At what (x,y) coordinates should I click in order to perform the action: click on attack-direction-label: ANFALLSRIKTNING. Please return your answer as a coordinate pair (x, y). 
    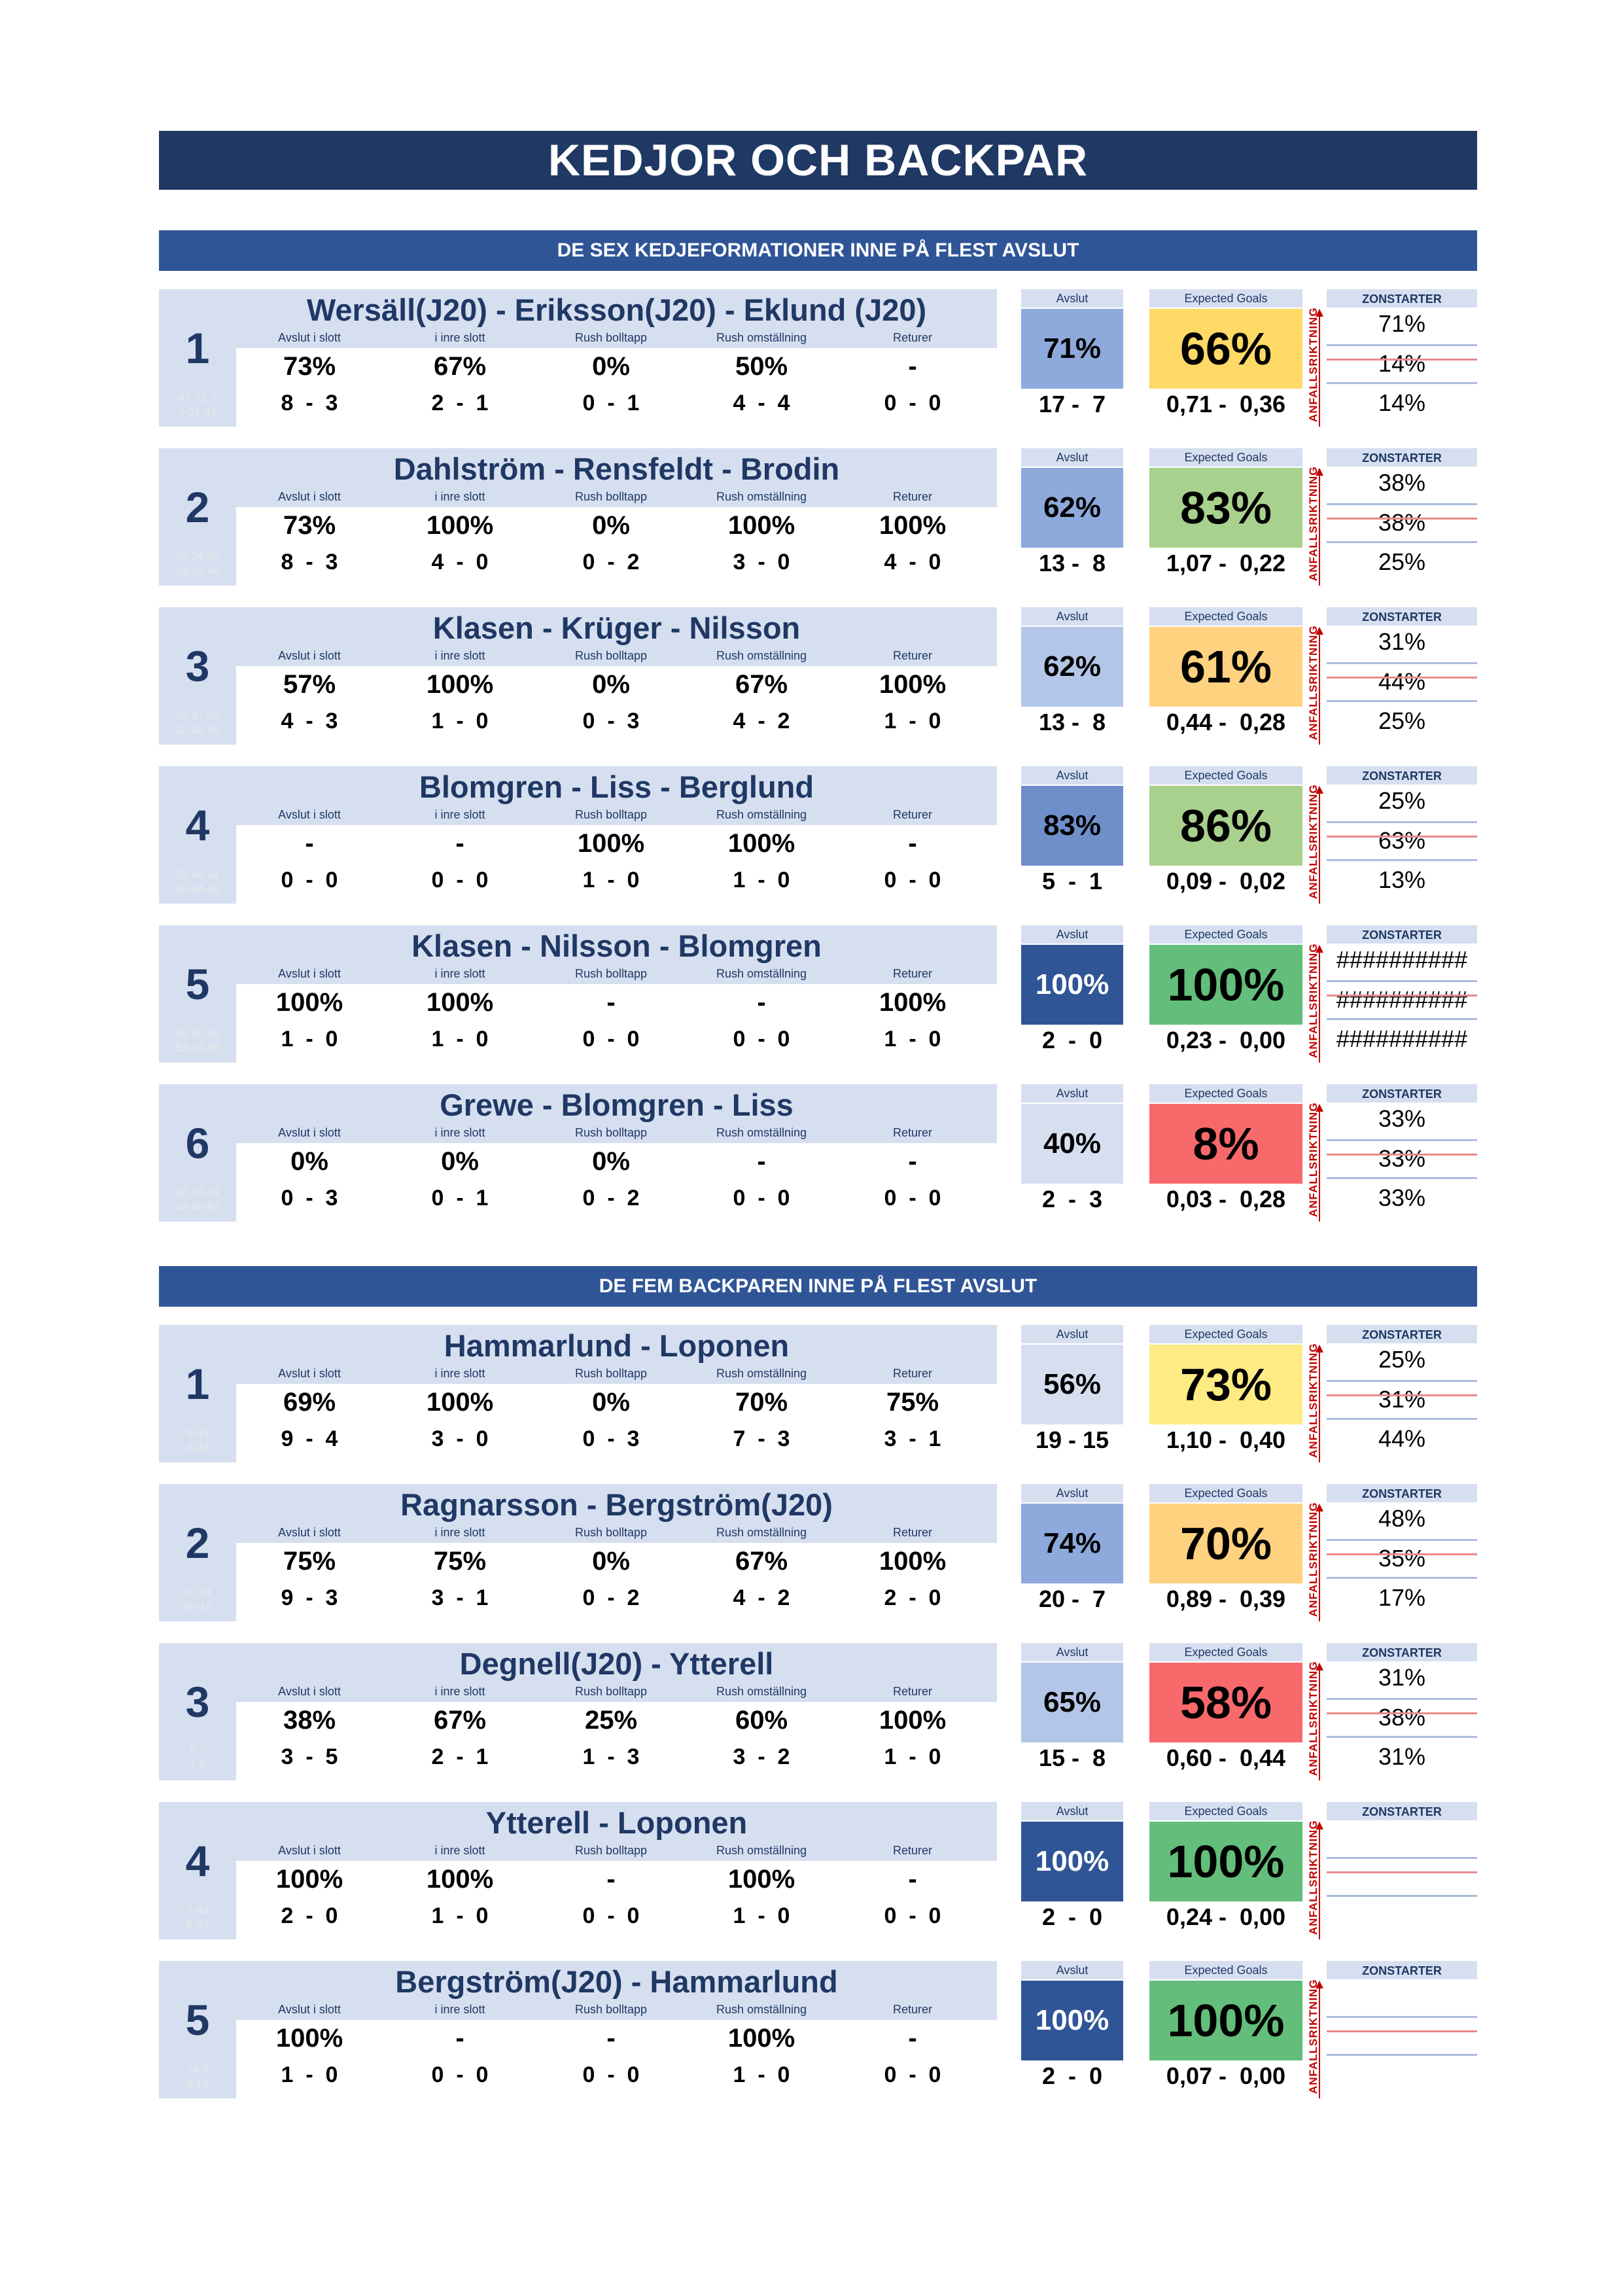
    Looking at the image, I should click on (1313, 1159).